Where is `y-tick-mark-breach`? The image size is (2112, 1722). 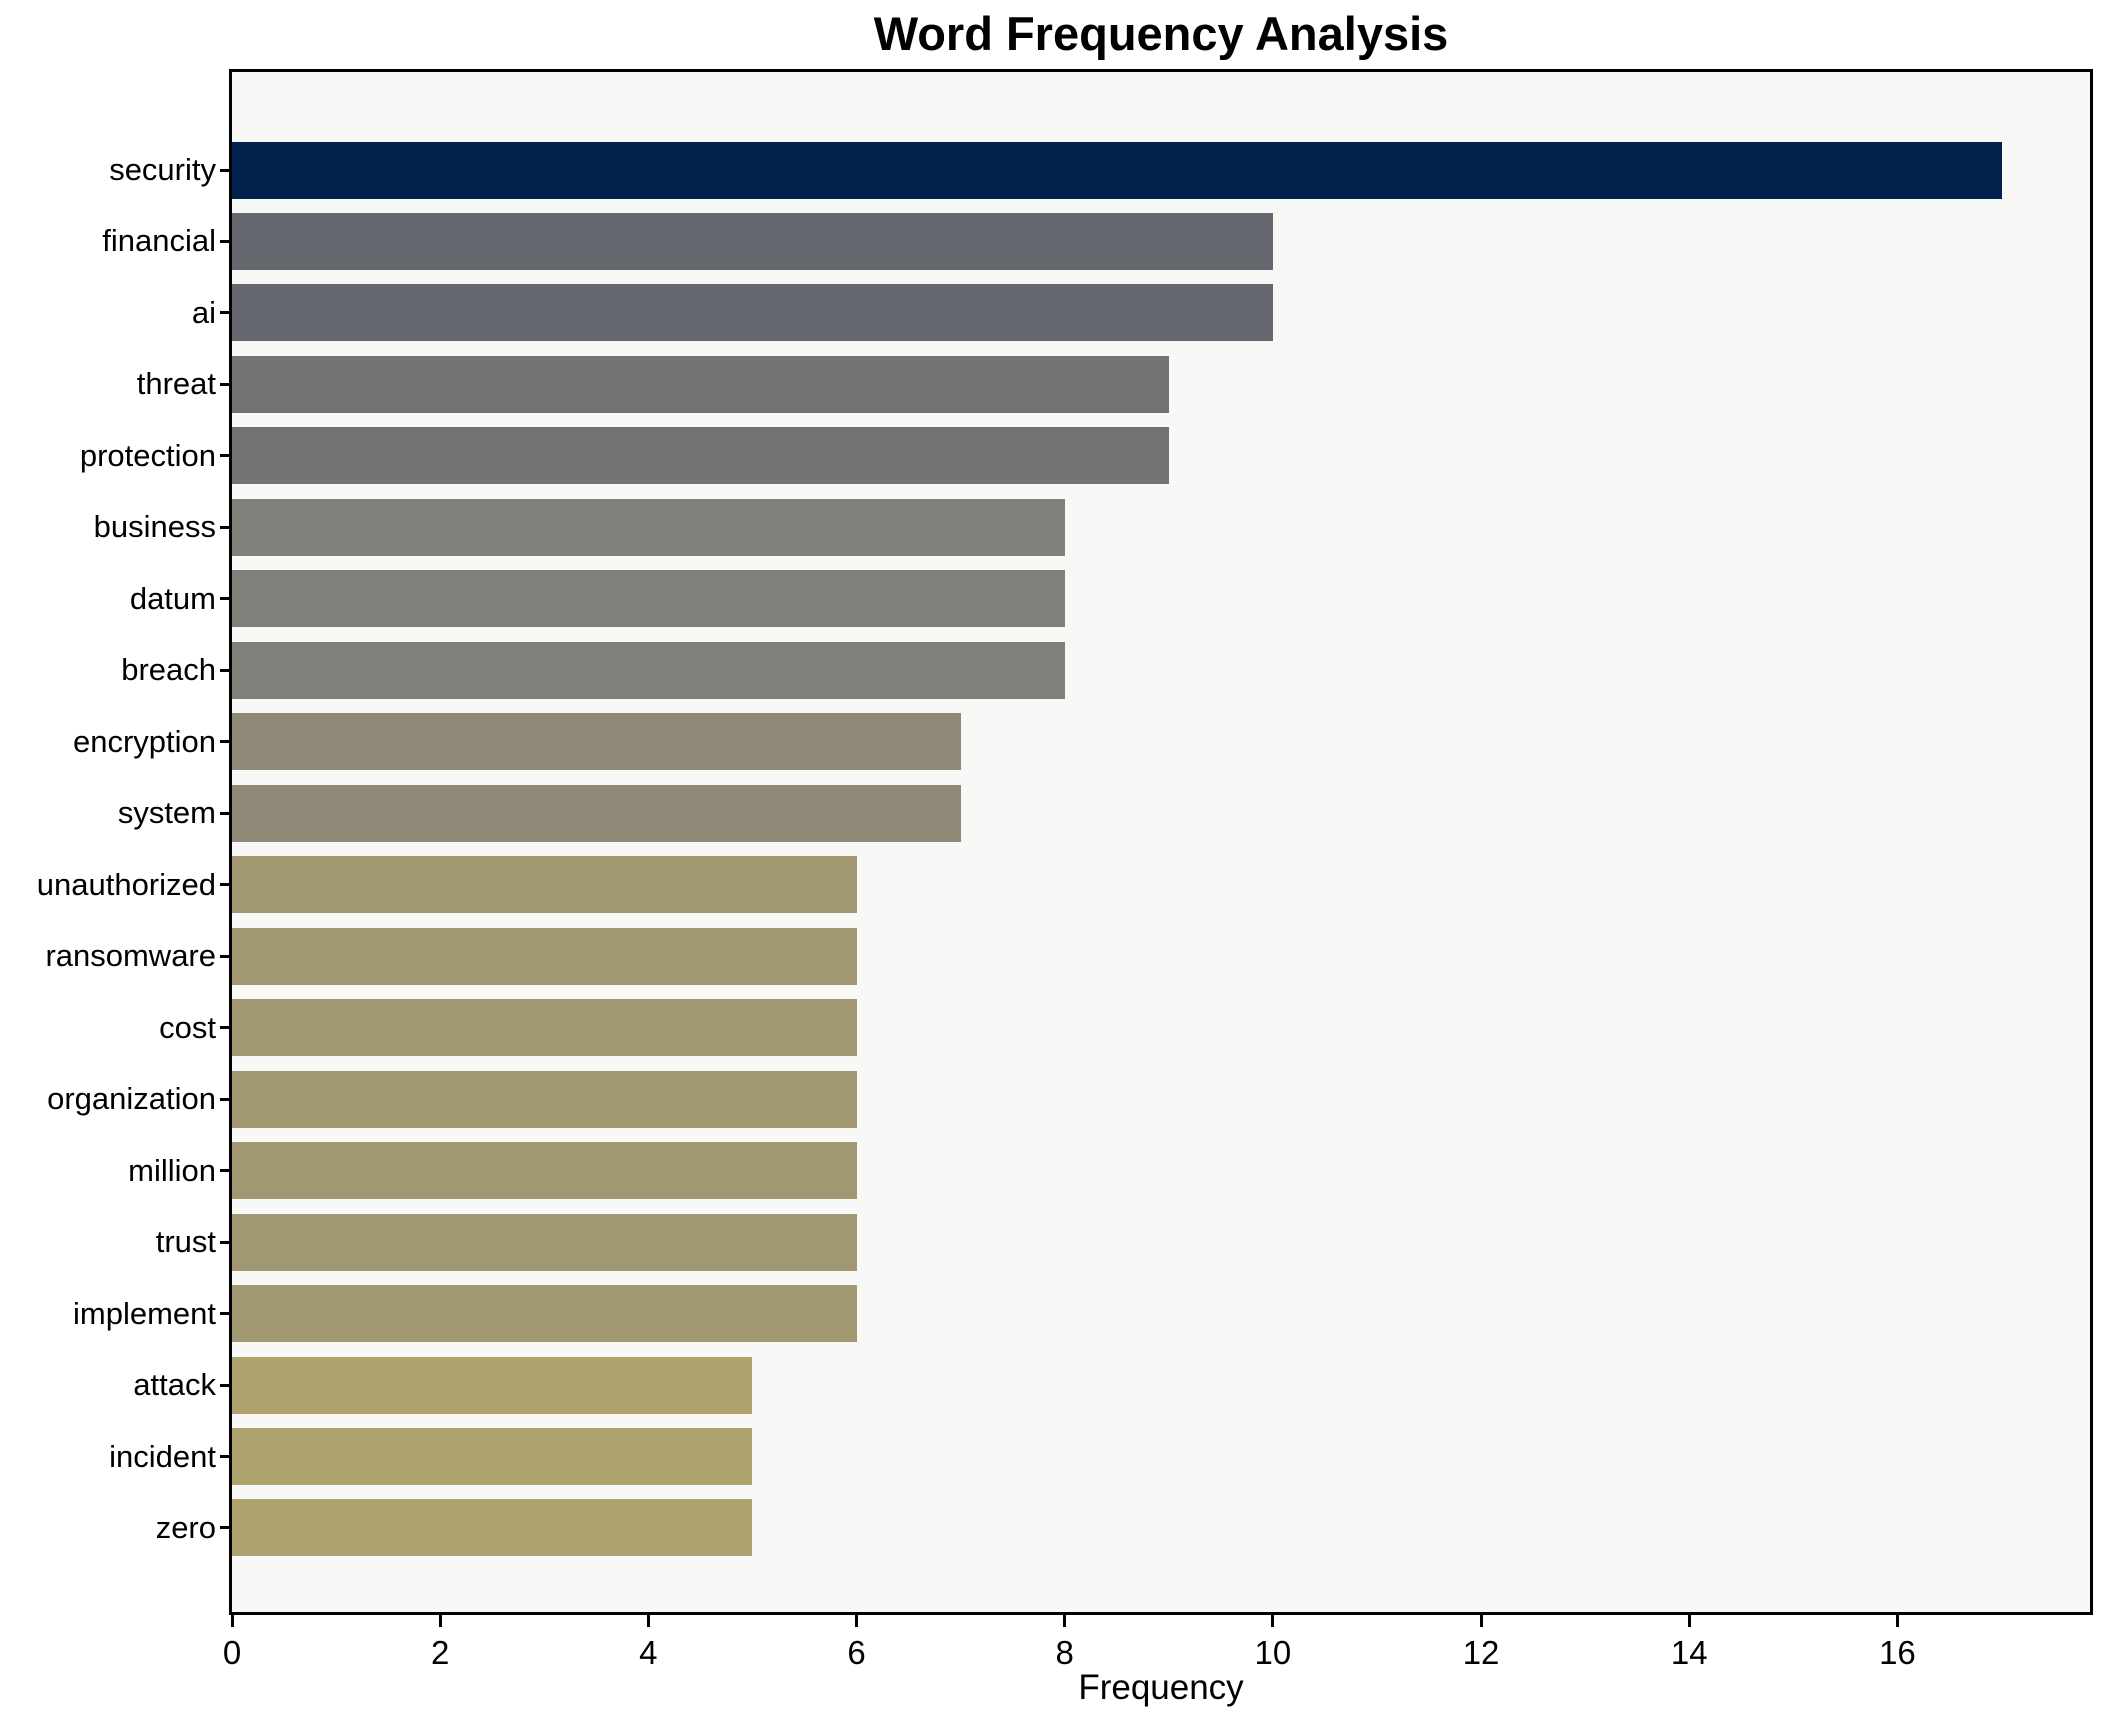 y-tick-mark-breach is located at coordinates (224, 670).